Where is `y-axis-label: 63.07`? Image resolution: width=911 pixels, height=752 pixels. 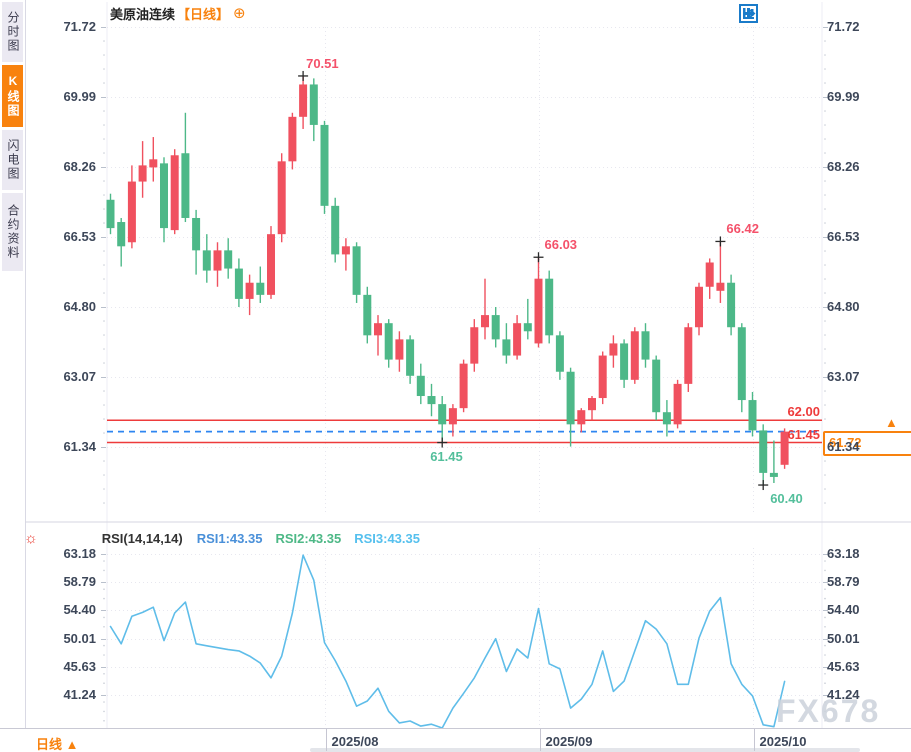 y-axis-label: 63.07 is located at coordinates (79, 376).